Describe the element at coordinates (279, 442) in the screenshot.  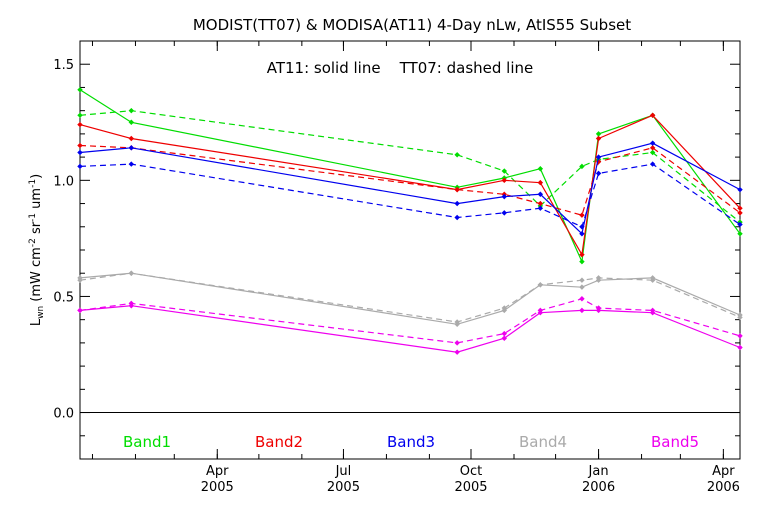
I see `legend-band2: Band2` at that location.